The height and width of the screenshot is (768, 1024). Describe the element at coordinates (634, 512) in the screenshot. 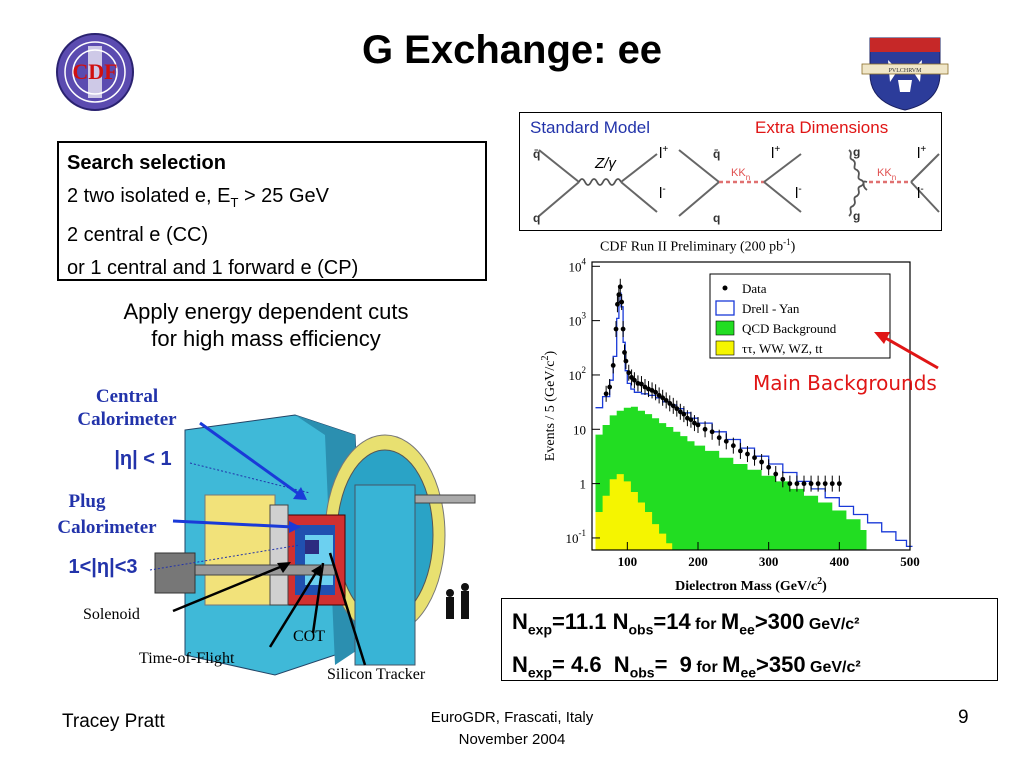

I see `other-background-fill` at that location.